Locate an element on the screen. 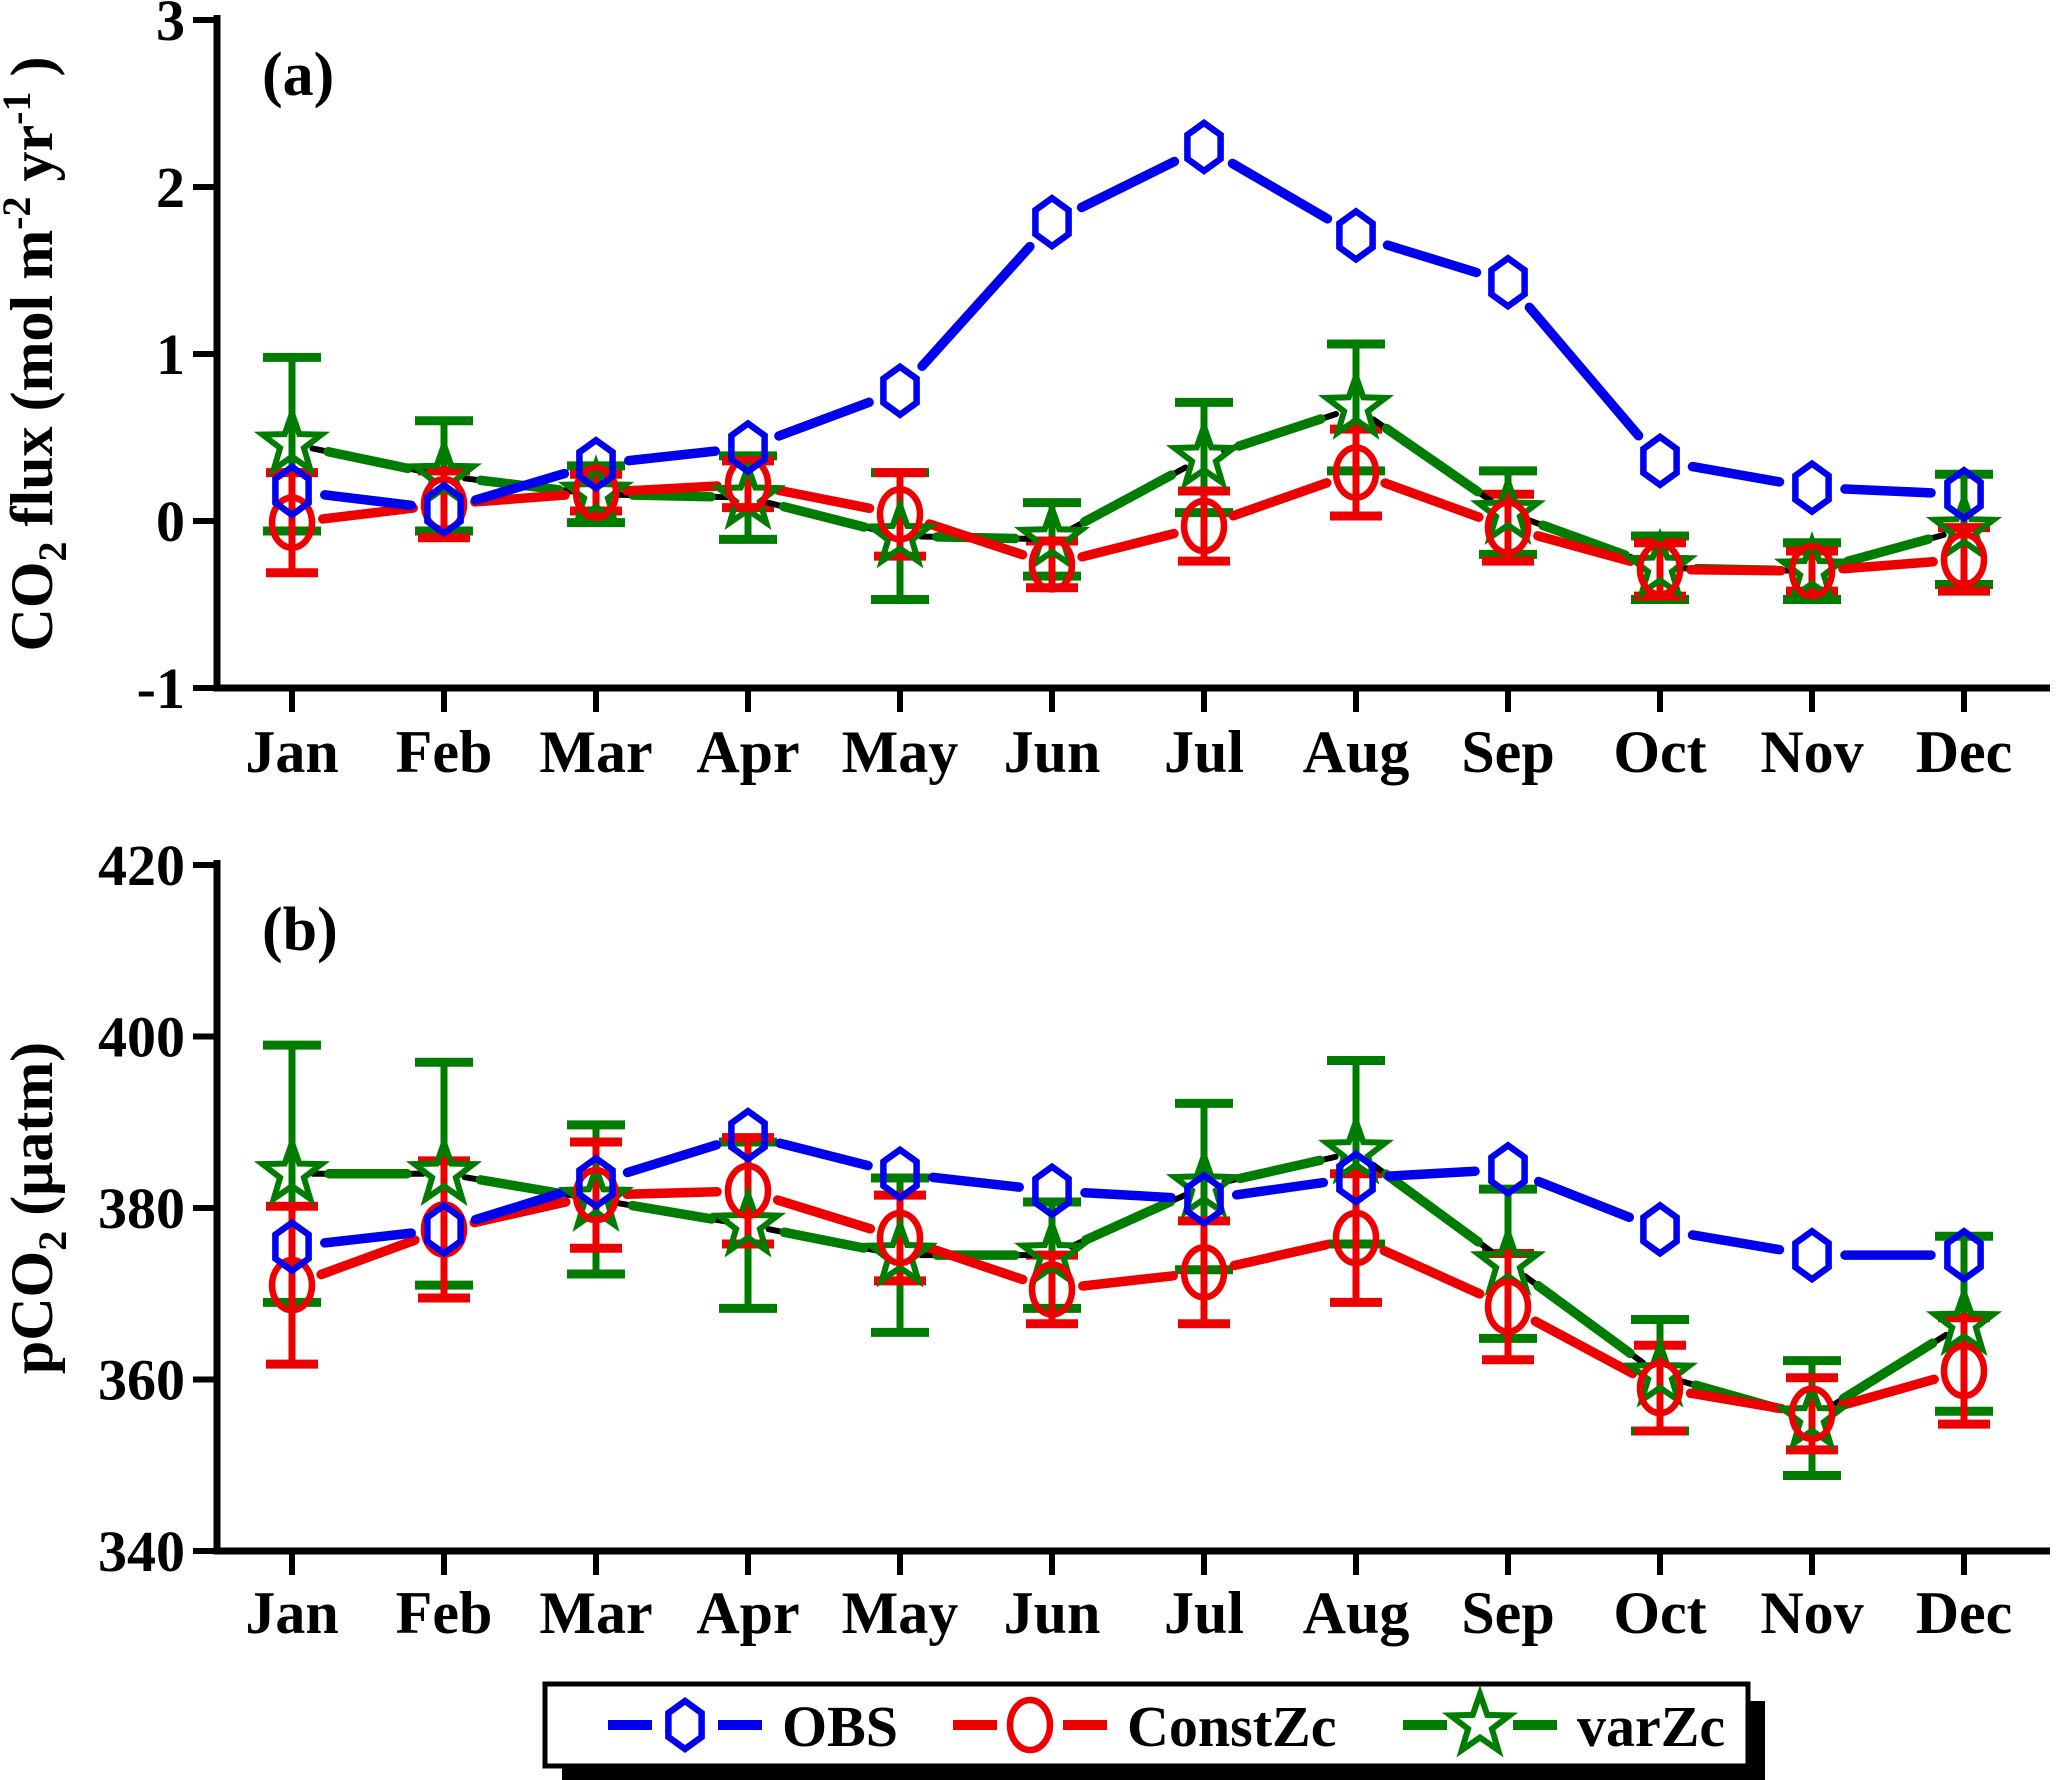  legend-star-icon is located at coordinates (1480, 1721).